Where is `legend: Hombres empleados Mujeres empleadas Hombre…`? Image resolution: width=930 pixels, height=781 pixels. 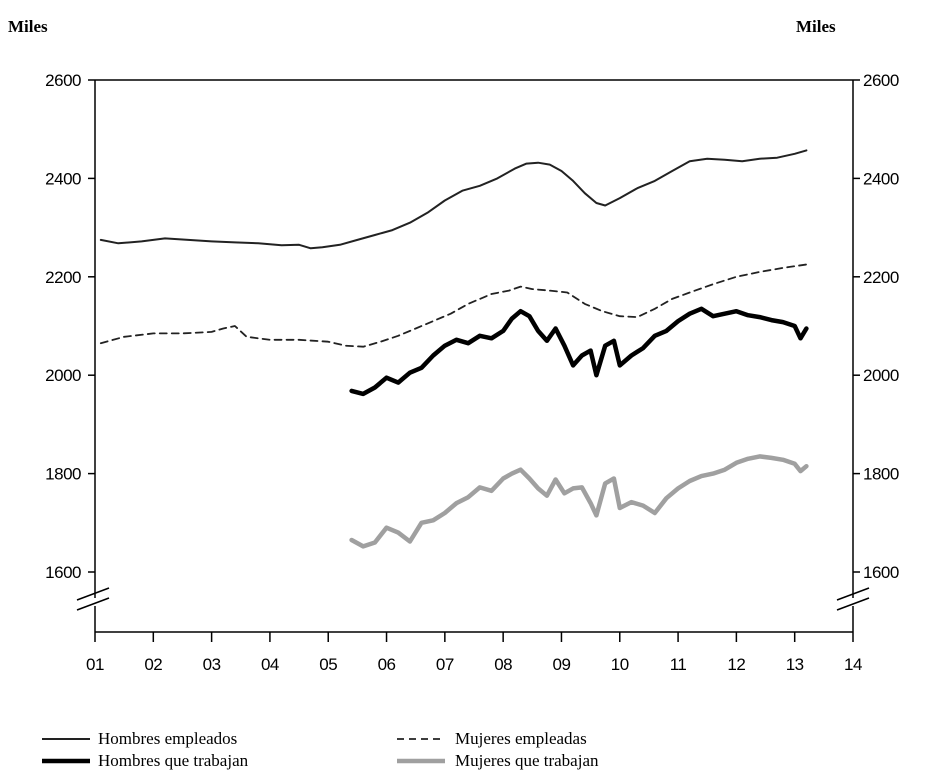 legend: Hombres empleados Mujeres empleadas Hombre… is located at coordinates (320, 749).